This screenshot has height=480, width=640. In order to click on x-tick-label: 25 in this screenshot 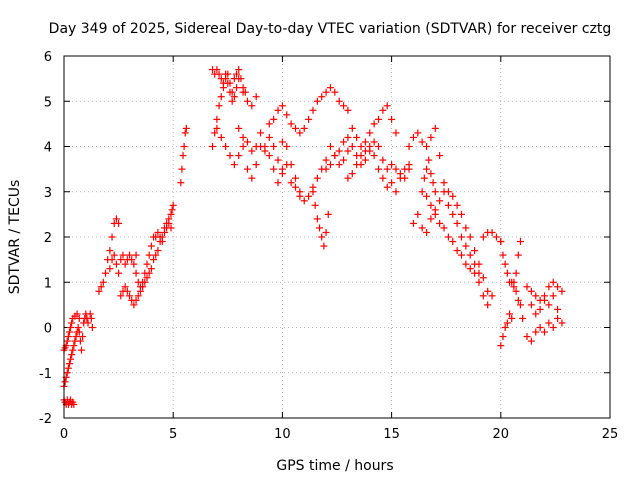, I will do `click(610, 434)`.